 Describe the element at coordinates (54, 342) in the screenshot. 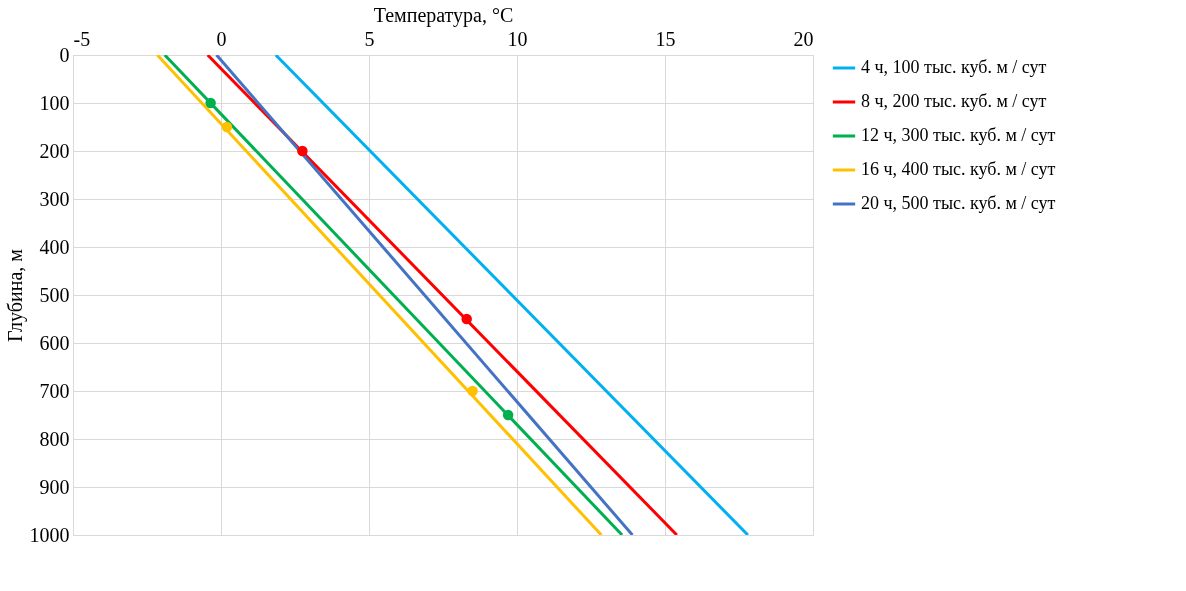

I see `y-tick-label: 600` at that location.